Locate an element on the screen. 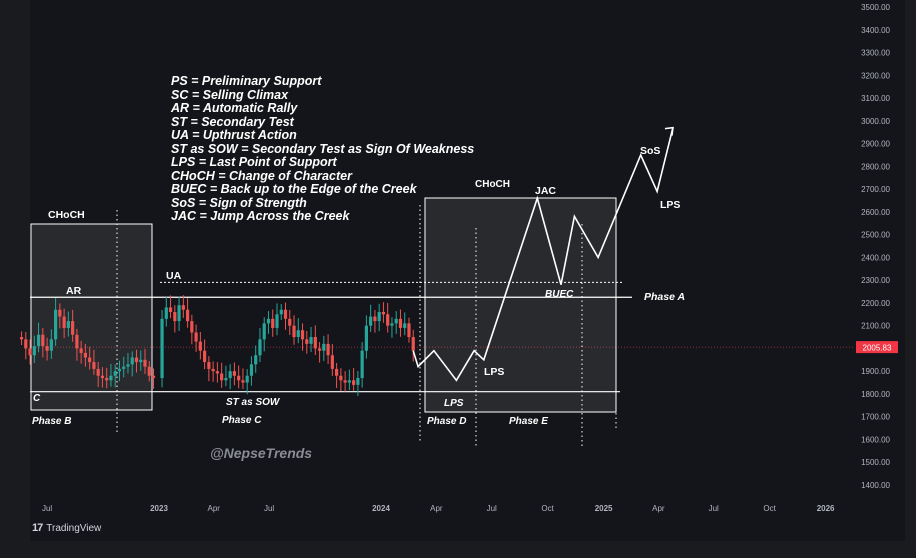 The image size is (916, 558). price-tick-label: 3000.00 is located at coordinates (875, 121).